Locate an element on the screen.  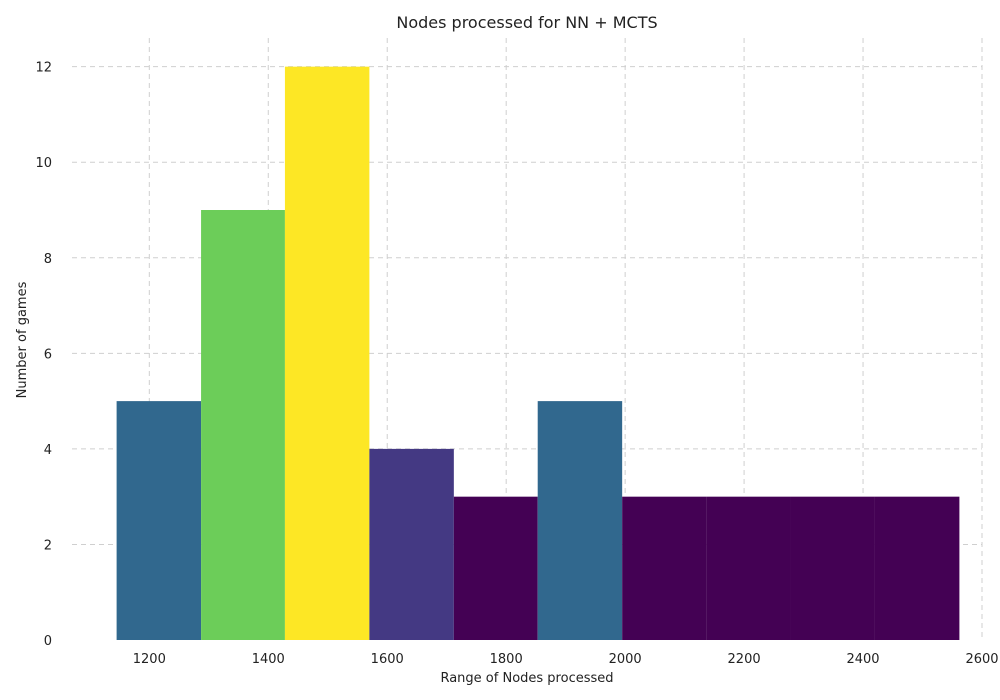
y-tick-labels: 0 2 4 6 8 10 12 is located at coordinates (43, 355).